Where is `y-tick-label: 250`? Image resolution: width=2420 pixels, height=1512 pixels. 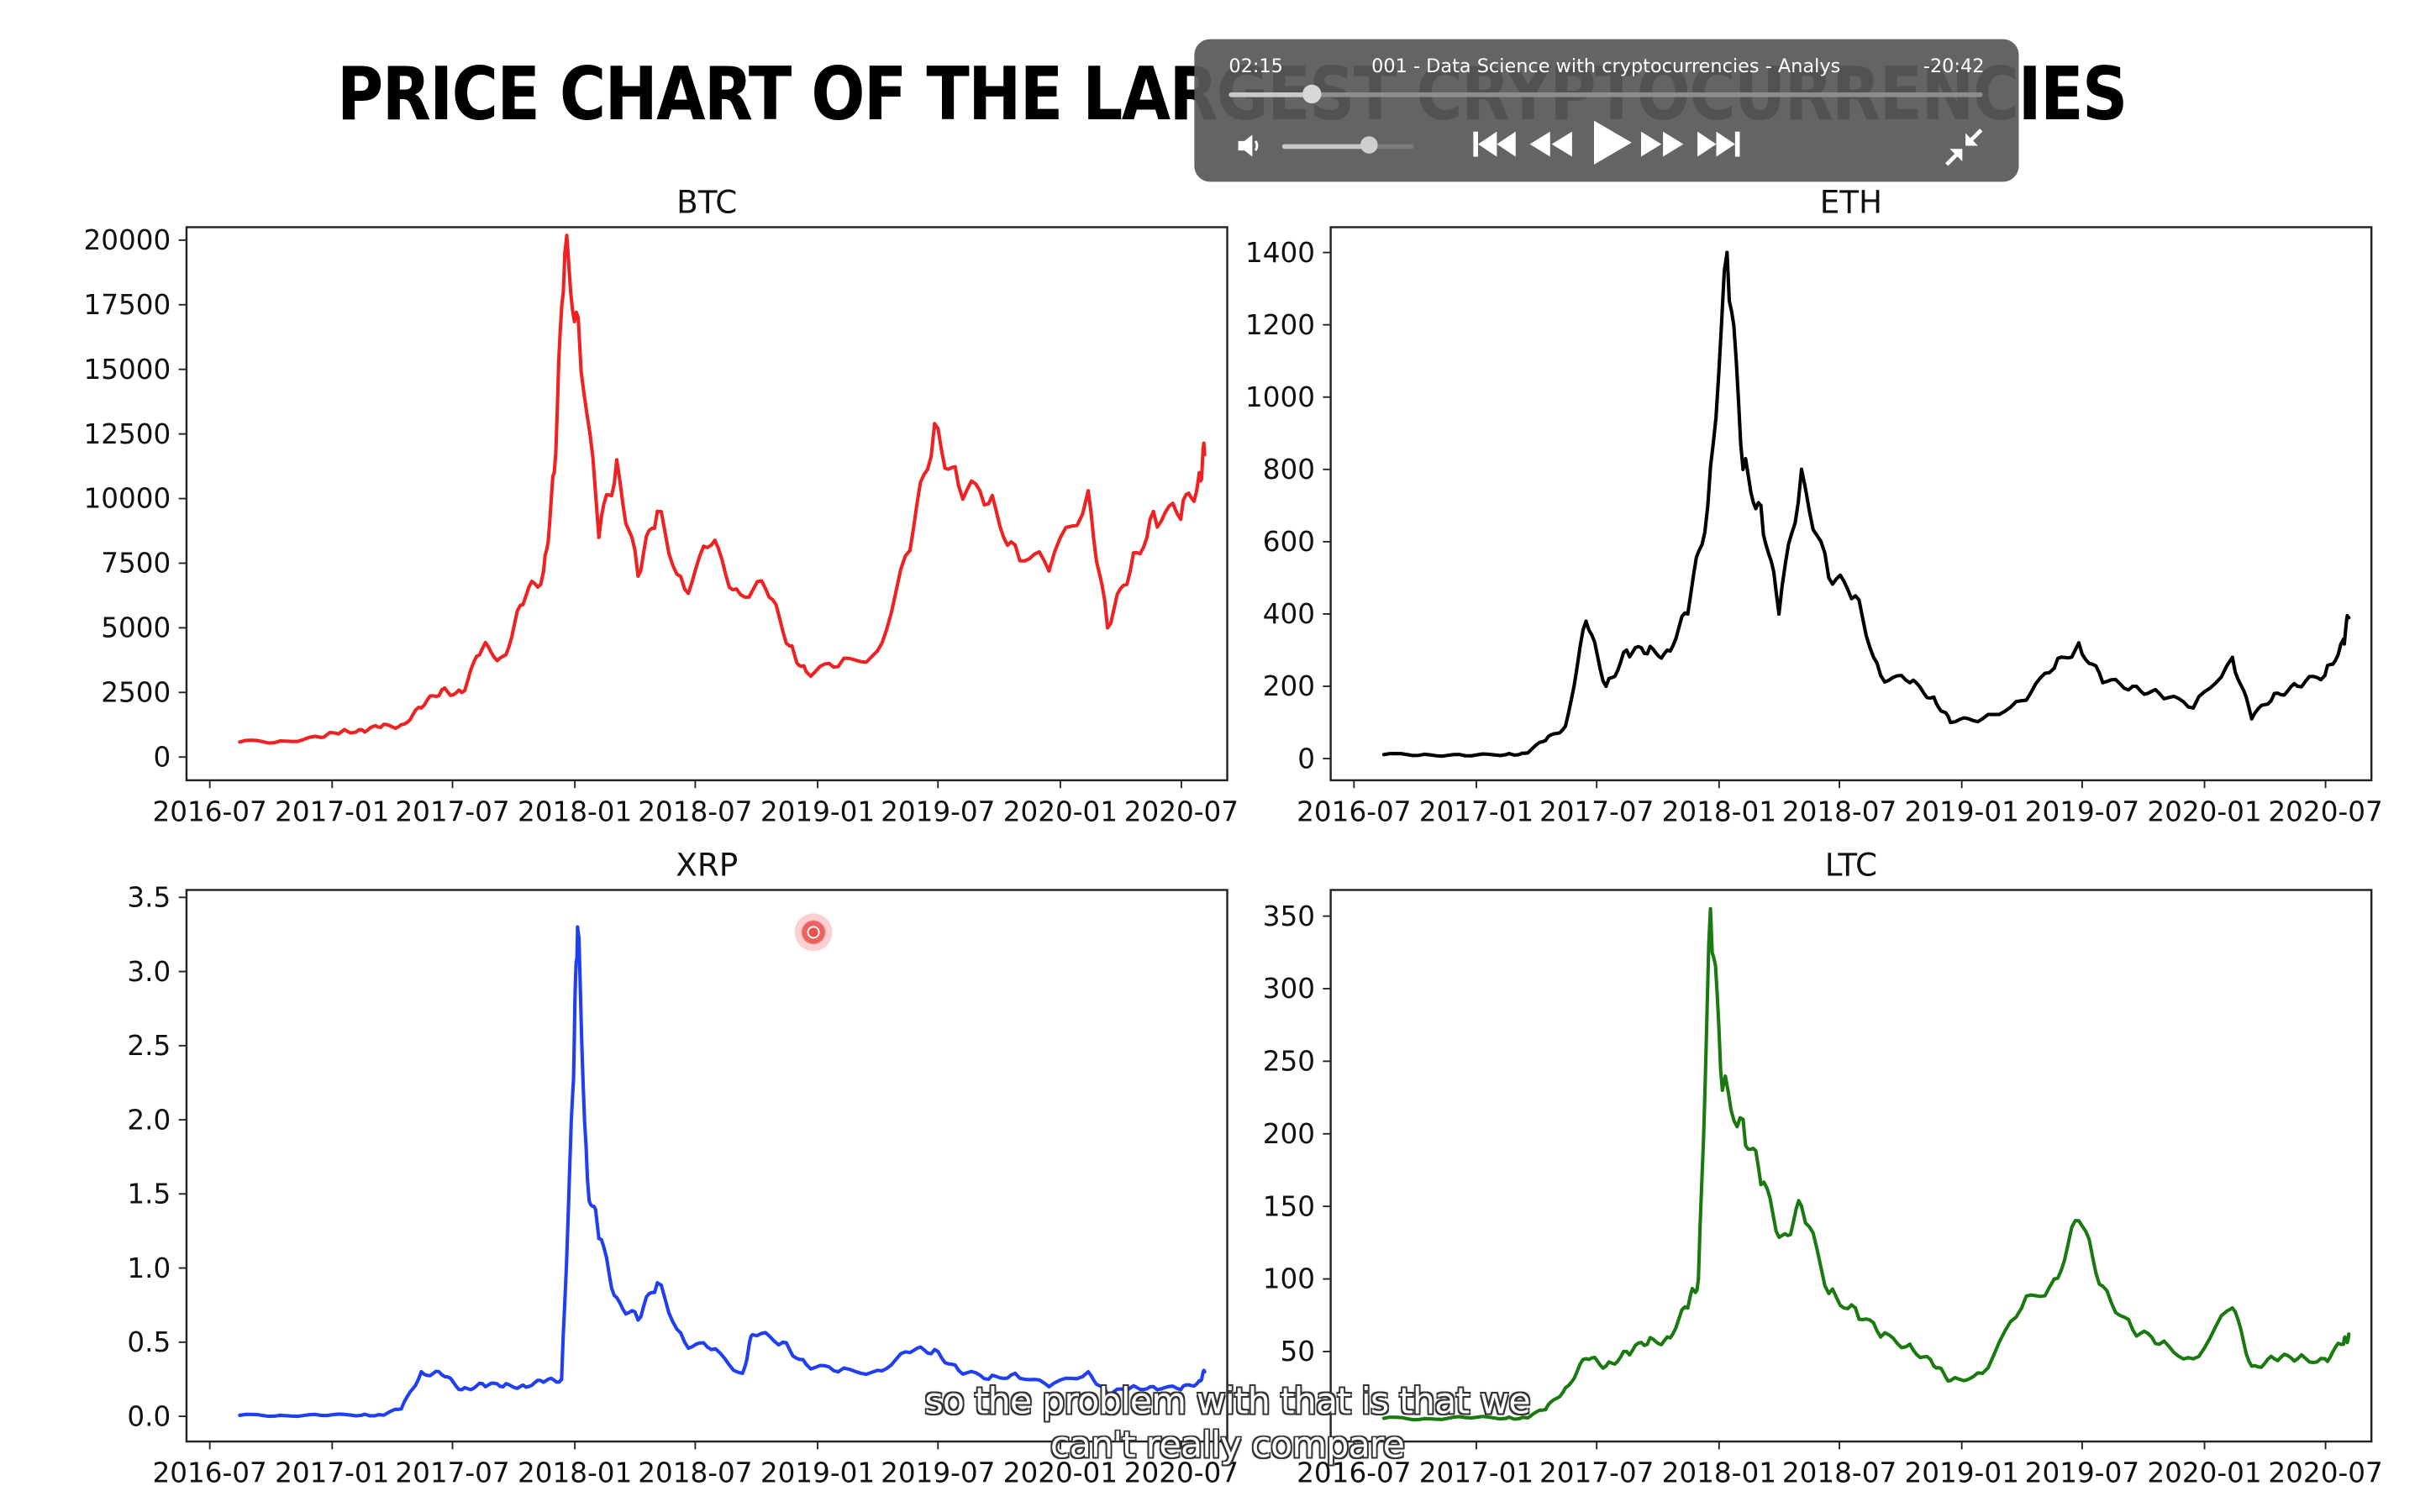
y-tick-label: 250 is located at coordinates (1289, 1062).